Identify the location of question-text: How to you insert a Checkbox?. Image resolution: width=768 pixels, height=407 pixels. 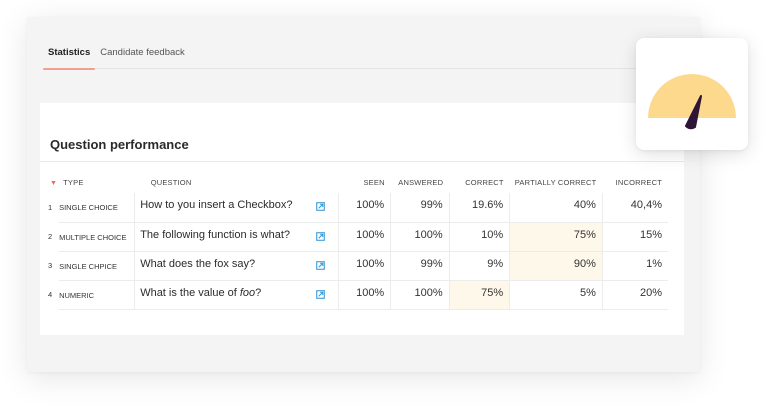
(225, 208).